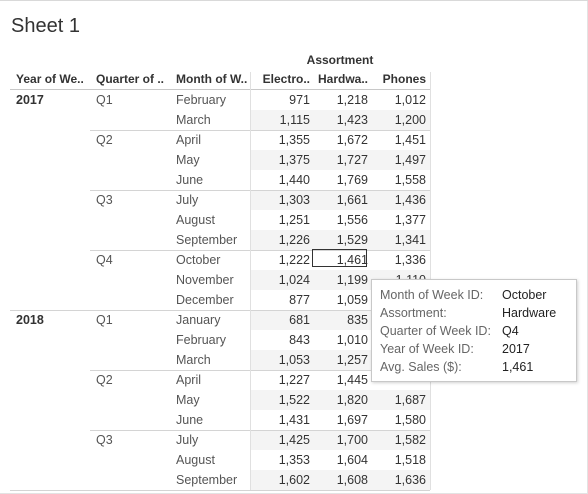  I want to click on value-cell: 1,355, so click(294, 140).